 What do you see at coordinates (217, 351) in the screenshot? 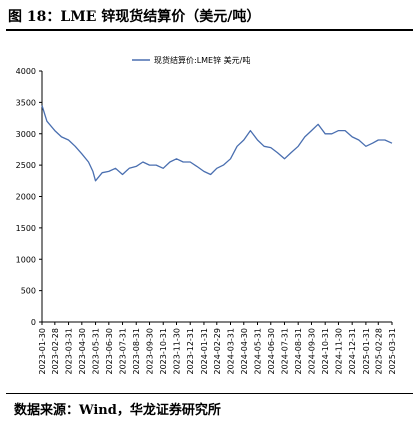
I see `x-tick-label: 2024-02-29` at bounding box center [217, 351].